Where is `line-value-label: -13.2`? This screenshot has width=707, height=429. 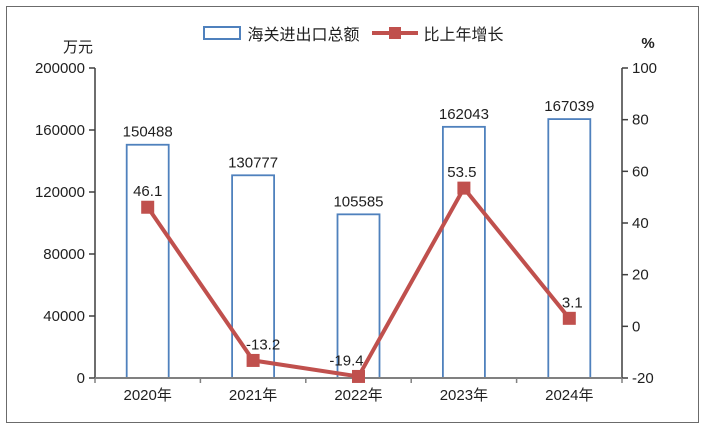 line-value-label: -13.2 is located at coordinates (263, 344).